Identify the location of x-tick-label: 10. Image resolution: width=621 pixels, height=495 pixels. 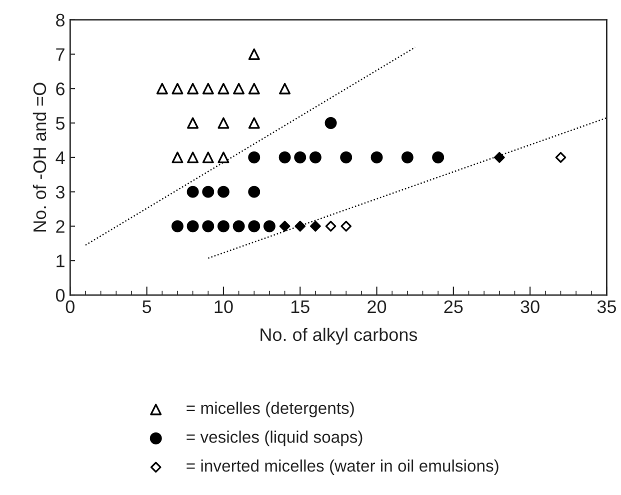
(223, 307).